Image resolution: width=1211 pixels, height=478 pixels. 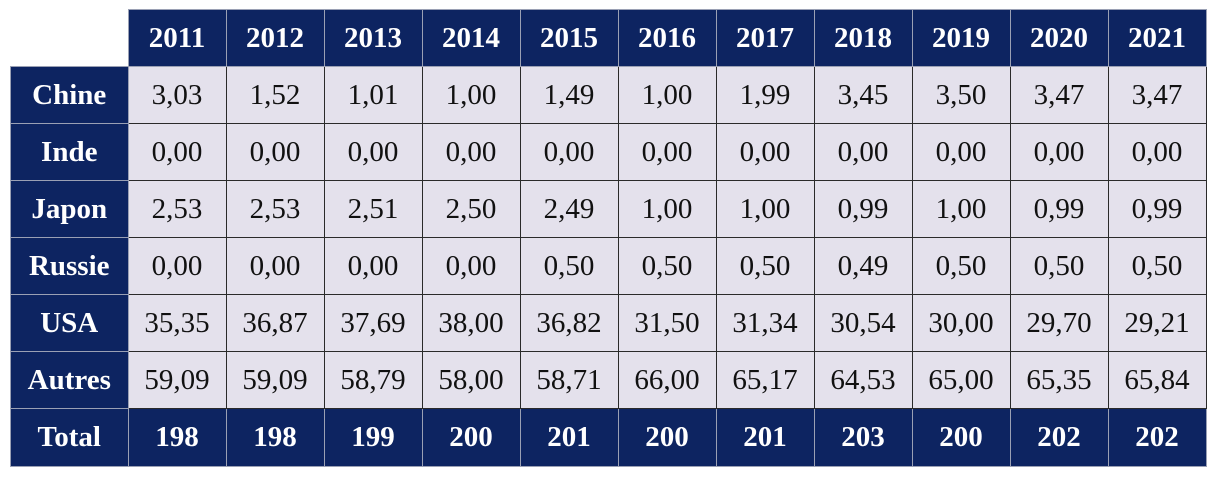 I want to click on table-cell: 66,00, so click(x=667, y=380).